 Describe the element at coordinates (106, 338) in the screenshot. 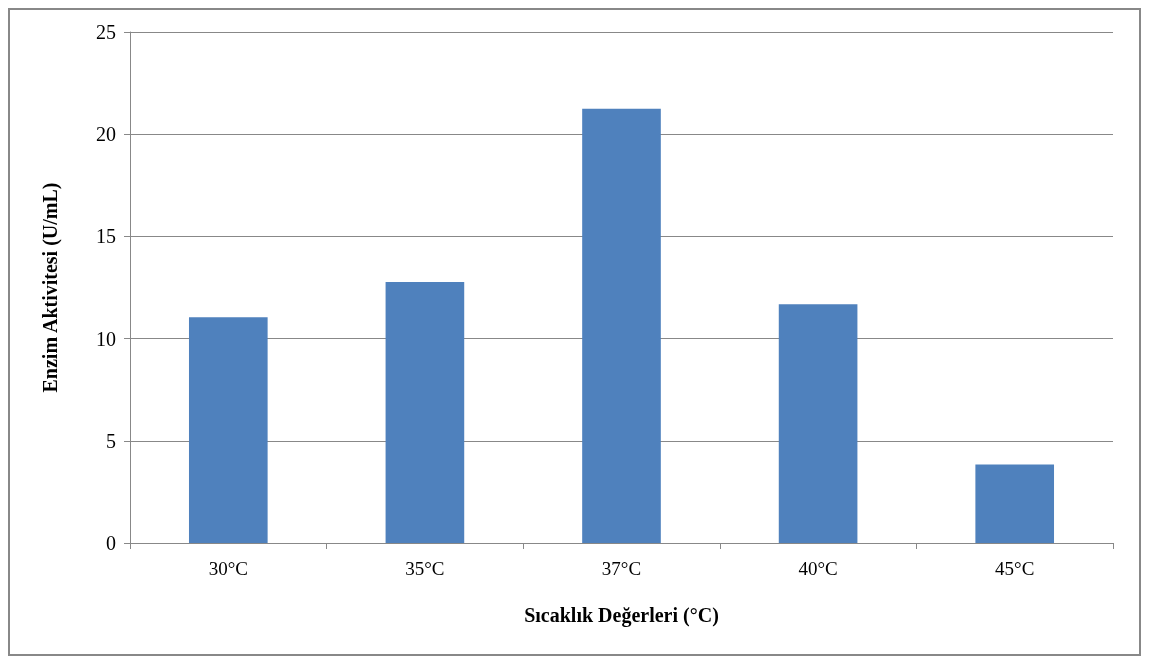

I see `y-tick-label: 10` at that location.